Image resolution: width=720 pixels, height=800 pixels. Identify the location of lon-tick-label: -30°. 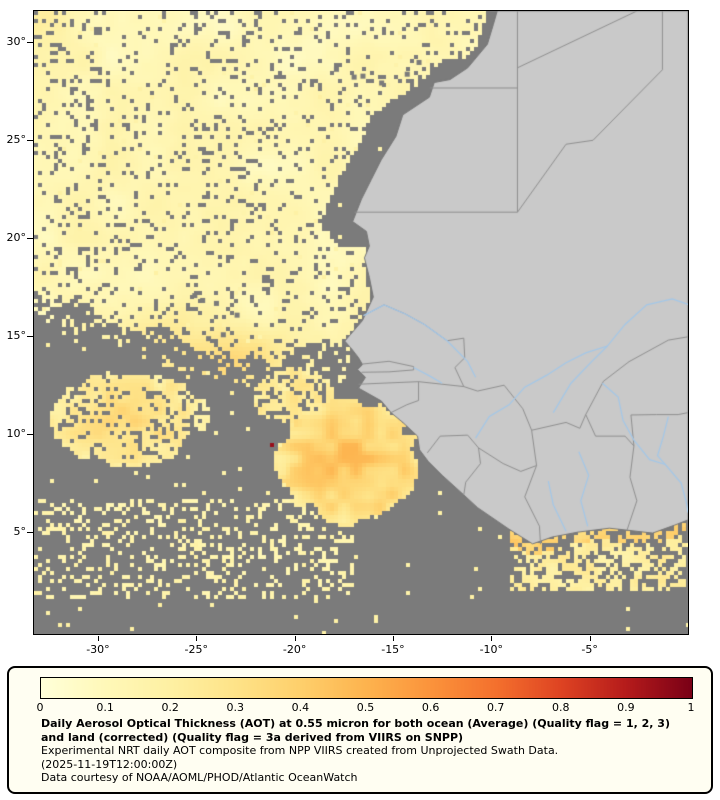
(98, 649).